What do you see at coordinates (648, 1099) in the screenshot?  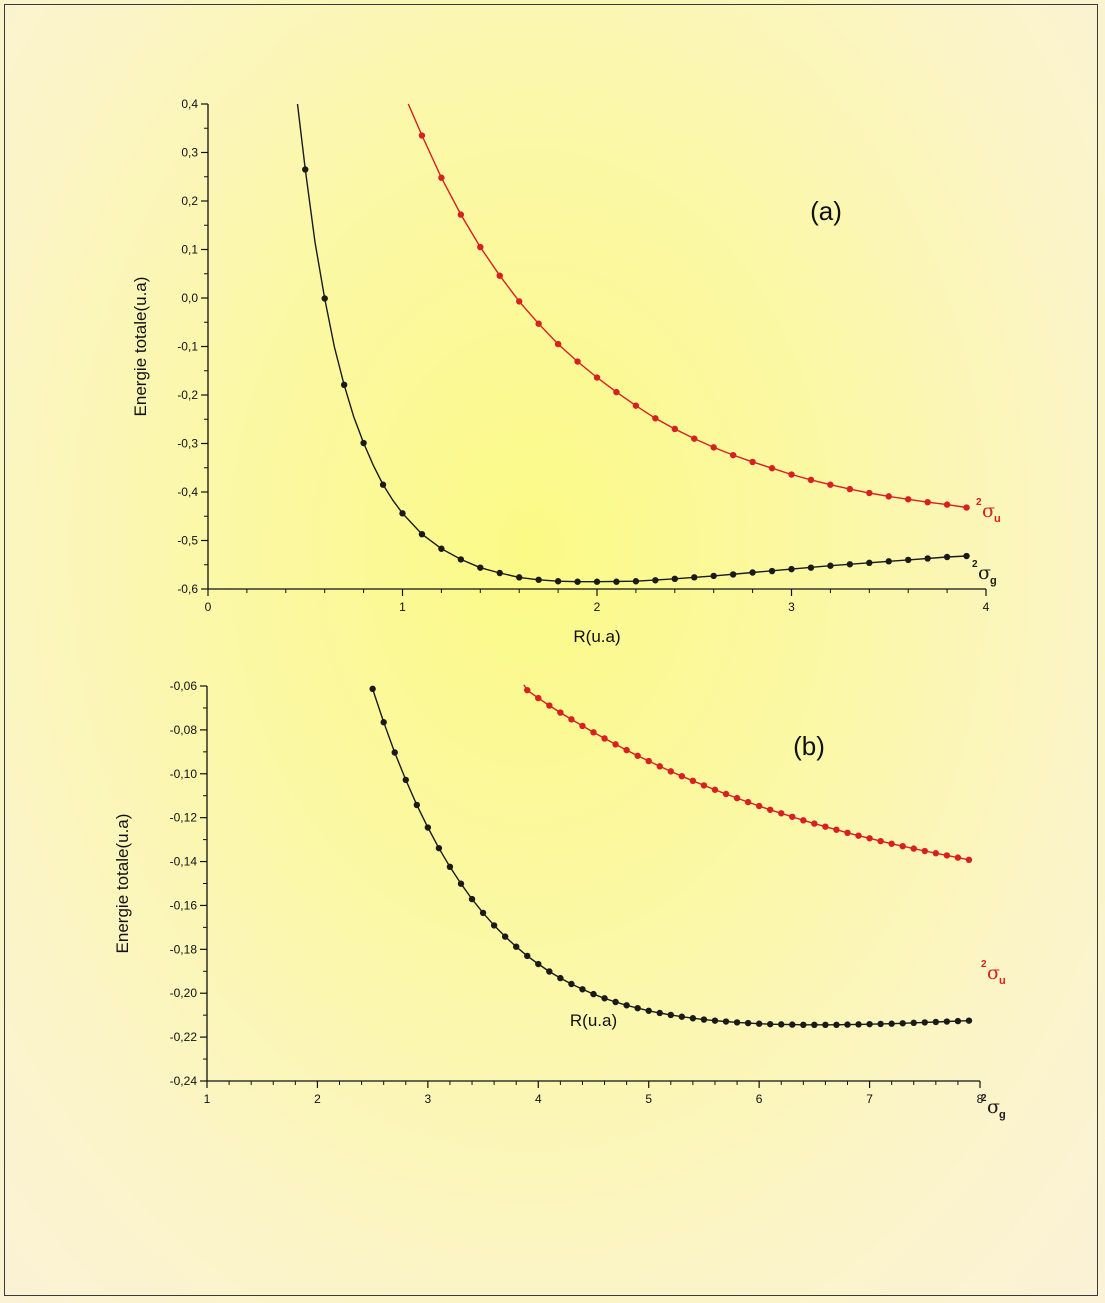 I see `x-tick-label: 5` at bounding box center [648, 1099].